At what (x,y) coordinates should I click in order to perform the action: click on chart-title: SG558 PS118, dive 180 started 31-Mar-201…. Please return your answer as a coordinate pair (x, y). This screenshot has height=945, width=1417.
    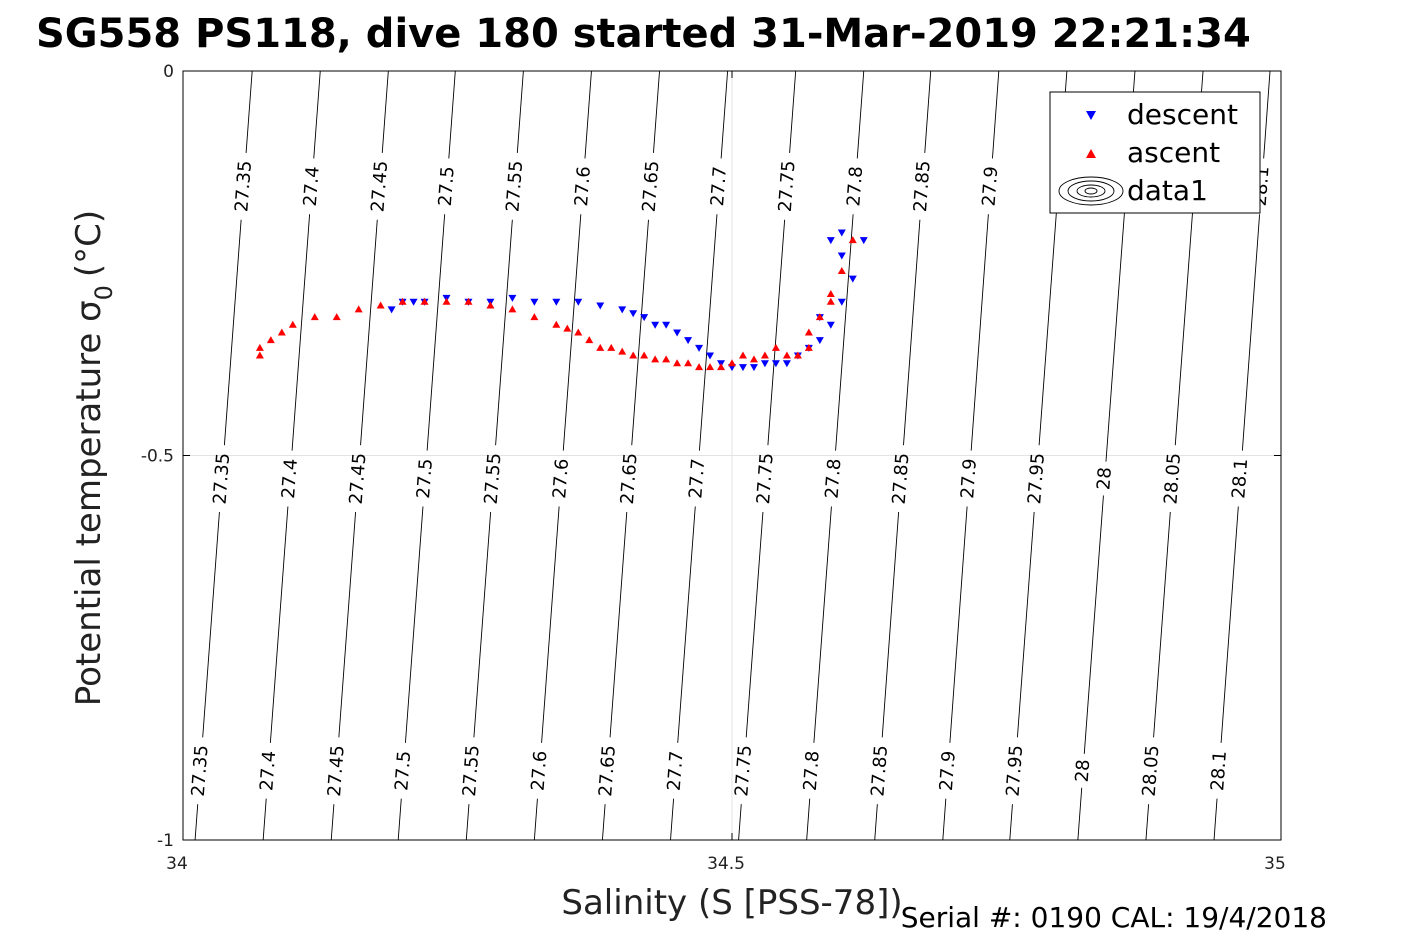
    Looking at the image, I should click on (643, 34).